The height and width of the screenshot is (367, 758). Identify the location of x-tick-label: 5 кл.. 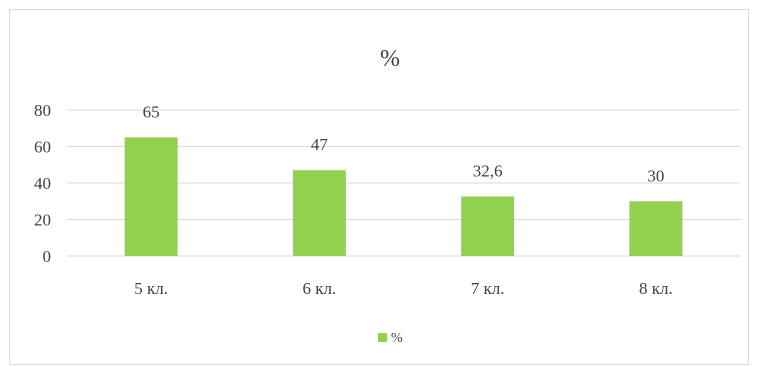
(151, 288).